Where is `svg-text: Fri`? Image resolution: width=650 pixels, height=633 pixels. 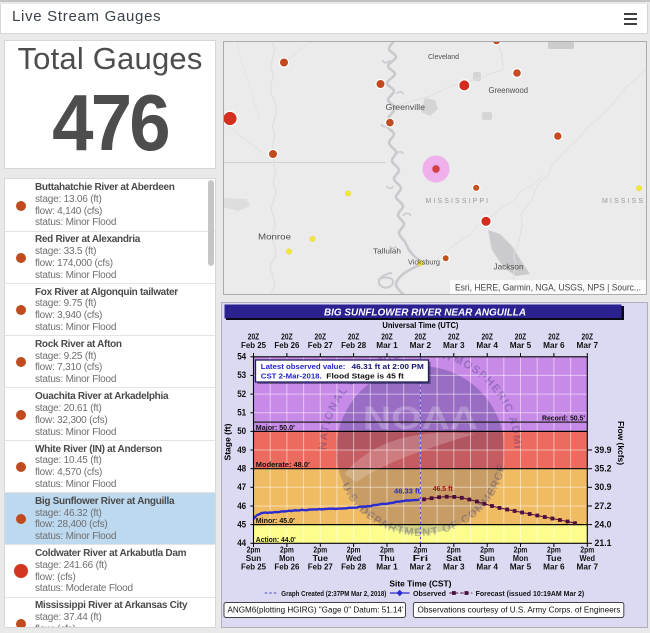 svg-text: Fri is located at coordinates (421, 558).